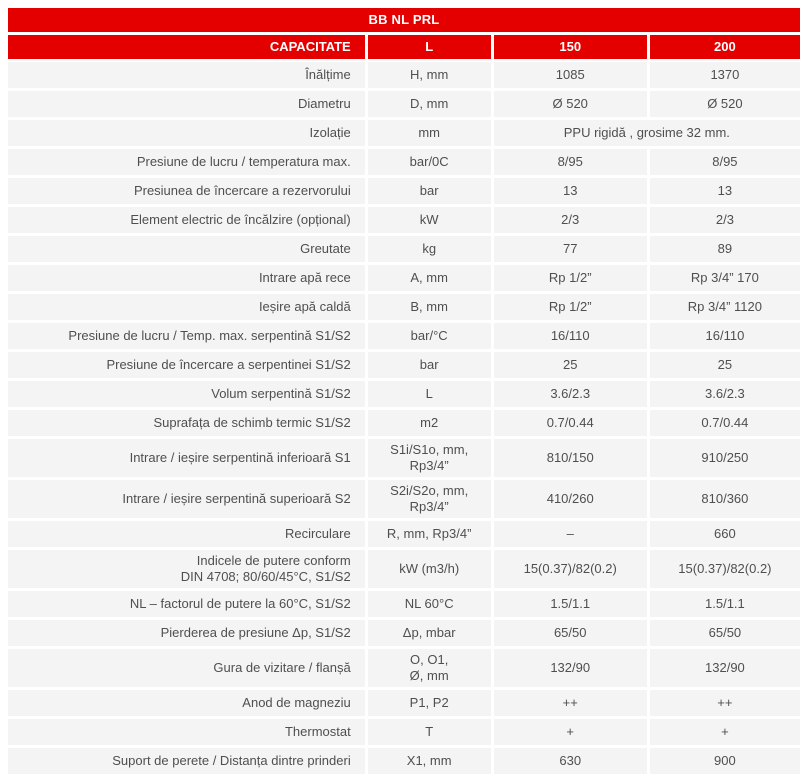 The height and width of the screenshot is (782, 808). I want to click on row-unit-cell: S1i/S1o, mm, Rp3/4”, so click(429, 458).